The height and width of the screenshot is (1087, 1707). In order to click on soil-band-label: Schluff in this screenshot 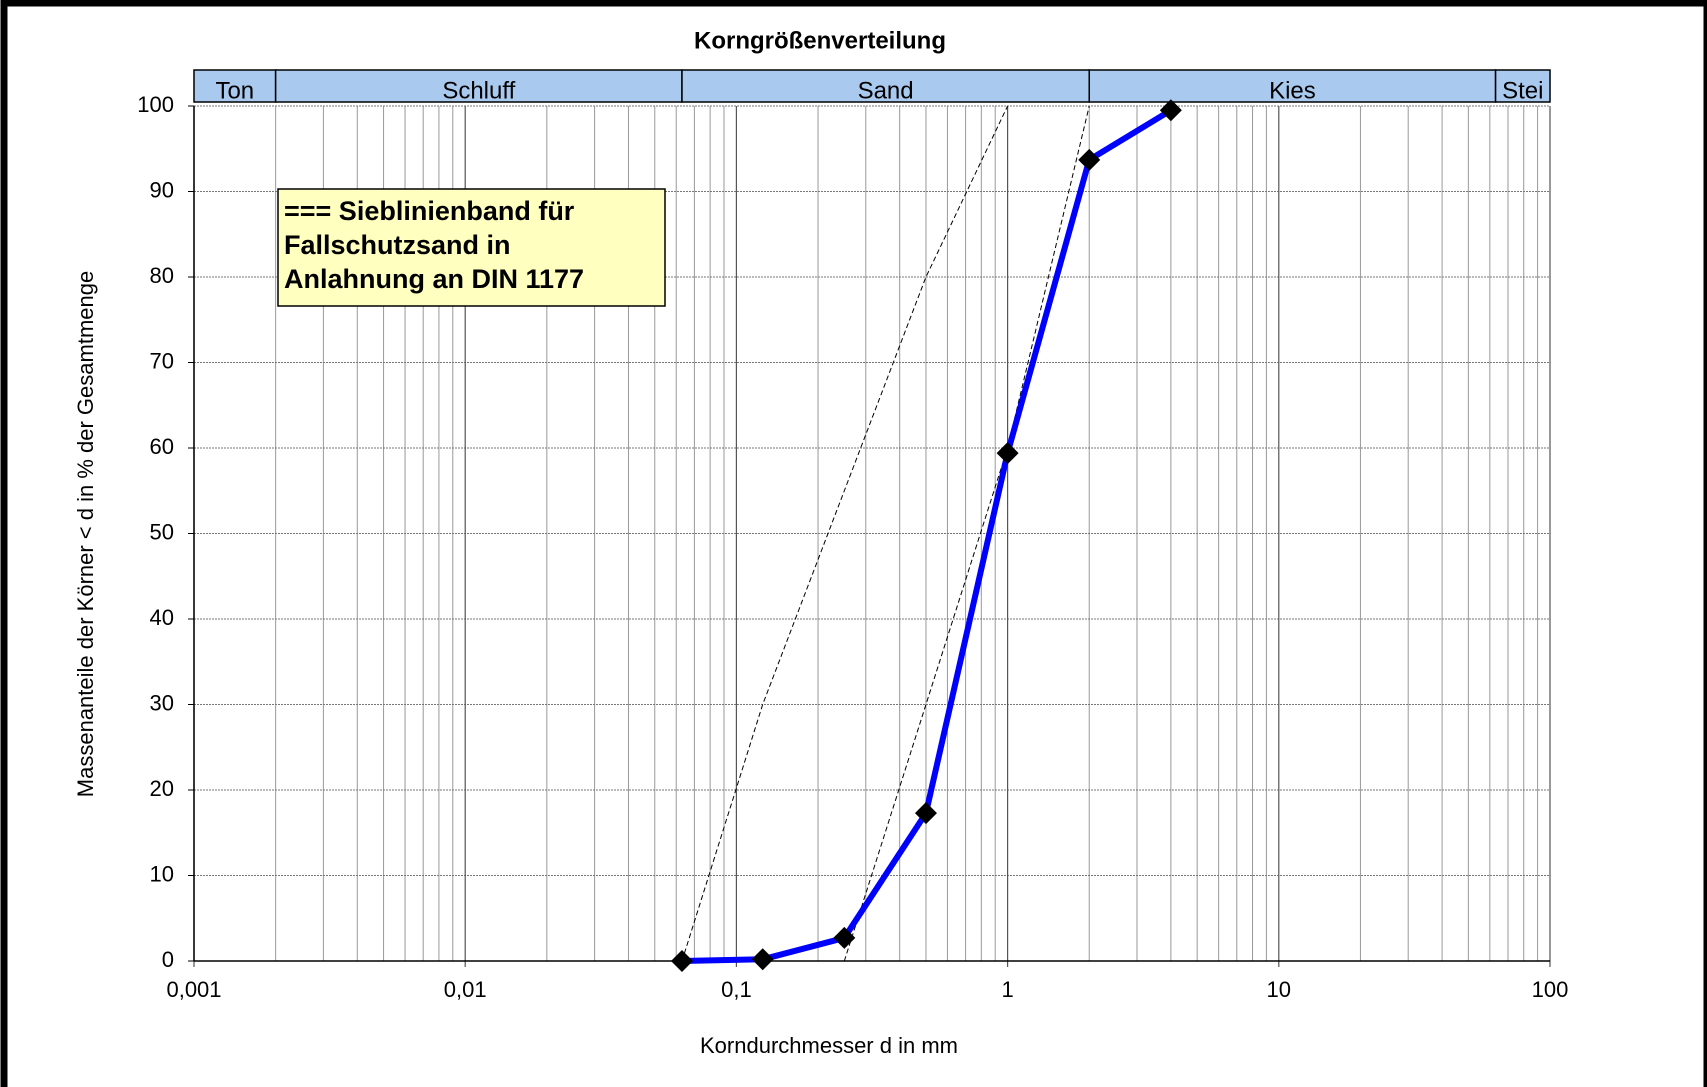, I will do `click(478, 90)`.